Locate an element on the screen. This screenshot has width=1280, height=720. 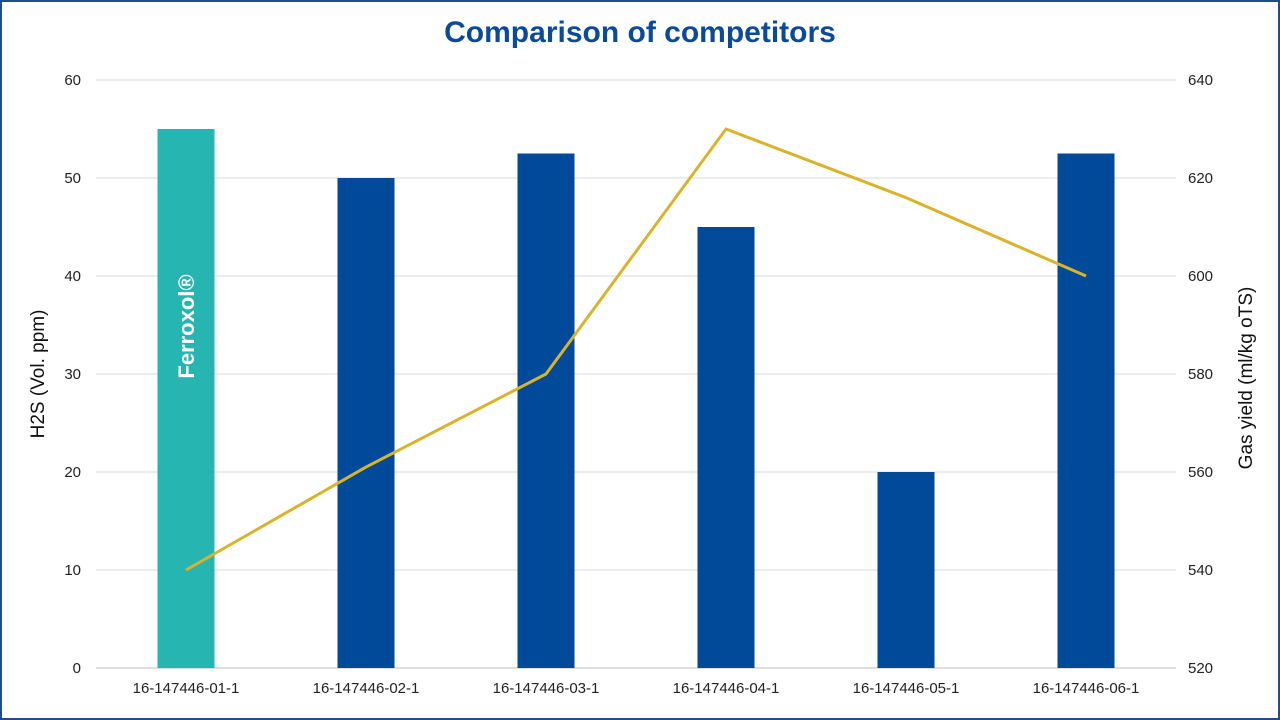
y-tick-left: 20 is located at coordinates (72, 472).